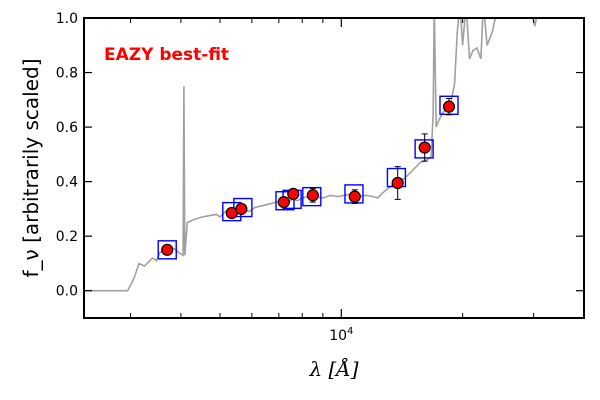 The height and width of the screenshot is (400, 600). Describe the element at coordinates (67, 19) in the screenshot. I see `y-tick-label: 1.0` at that location.